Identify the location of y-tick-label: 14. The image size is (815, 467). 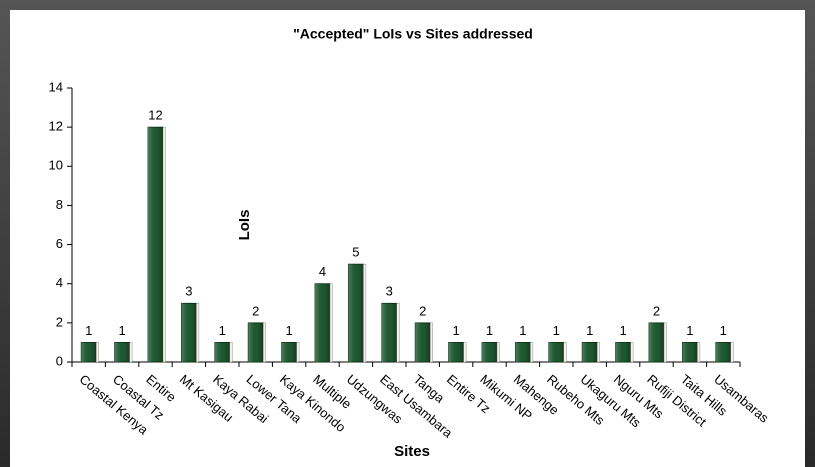
(56, 86).